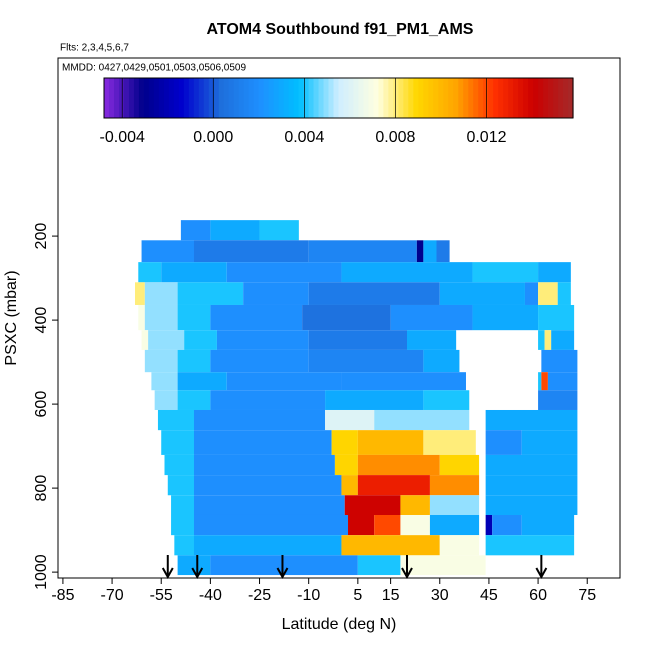 This screenshot has height=650, width=650. What do you see at coordinates (122, 137) in the screenshot?
I see `colorbar-tick-label: -0.004` at bounding box center [122, 137].